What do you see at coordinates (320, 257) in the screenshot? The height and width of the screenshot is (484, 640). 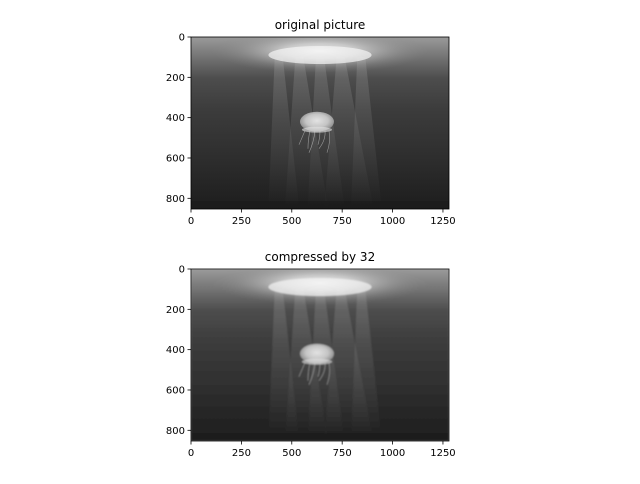 I see `chart-title: compressed by 32` at bounding box center [320, 257].